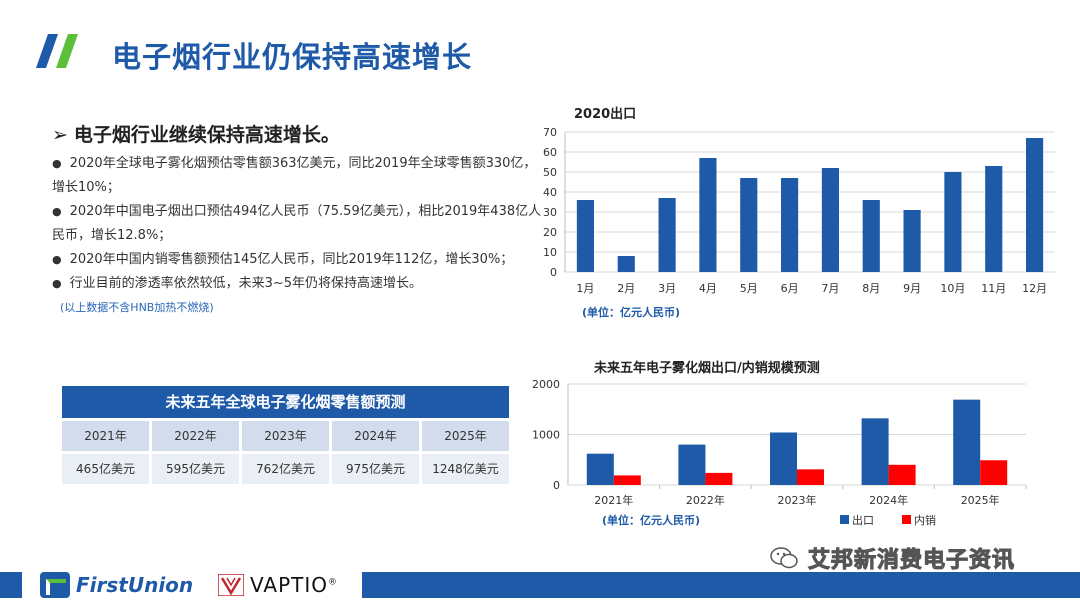  What do you see at coordinates (375, 469) in the screenshot?
I see `table-value-cell: 975亿美元` at bounding box center [375, 469].